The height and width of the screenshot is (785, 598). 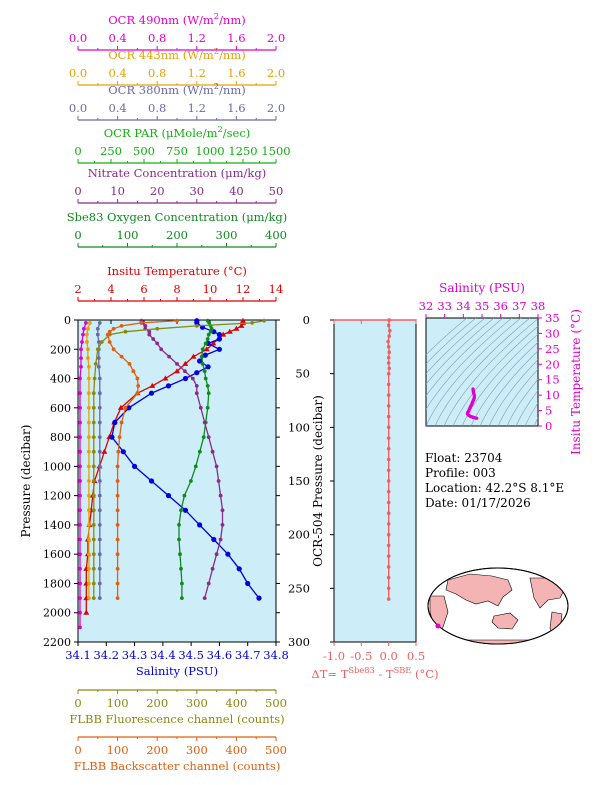 I want to click on ts-x-tick-label: 36, so click(x=500, y=306).